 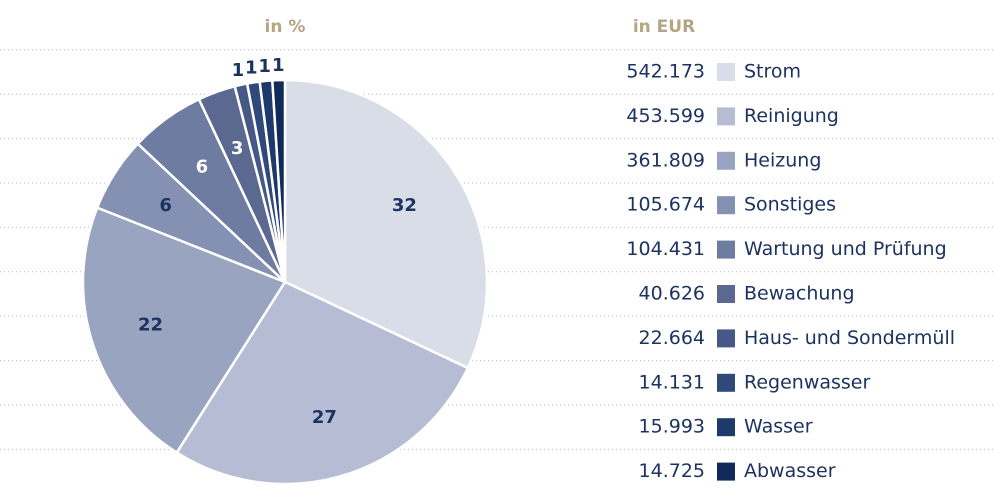 I want to click on legend-label: Abwasser, so click(x=790, y=471).